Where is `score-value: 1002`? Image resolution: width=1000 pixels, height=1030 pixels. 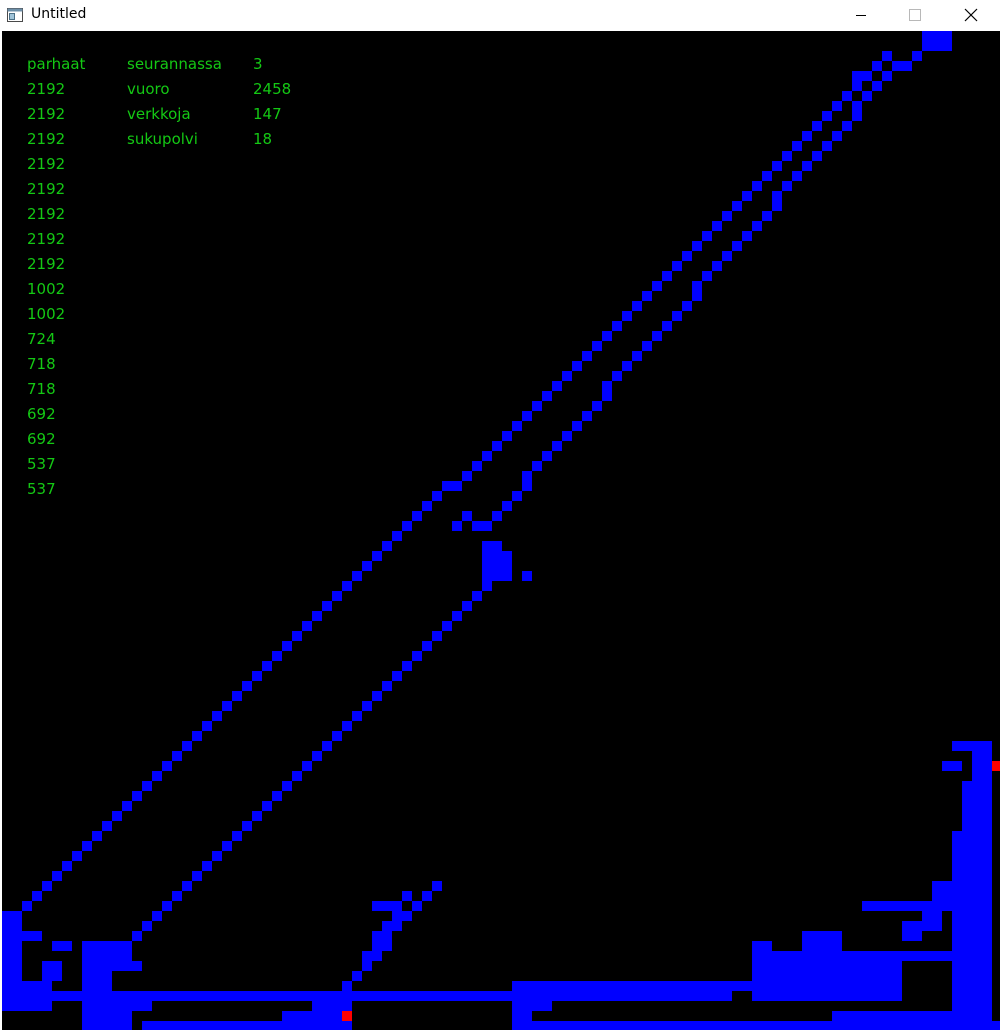
score-value: 1002 is located at coordinates (46, 314).